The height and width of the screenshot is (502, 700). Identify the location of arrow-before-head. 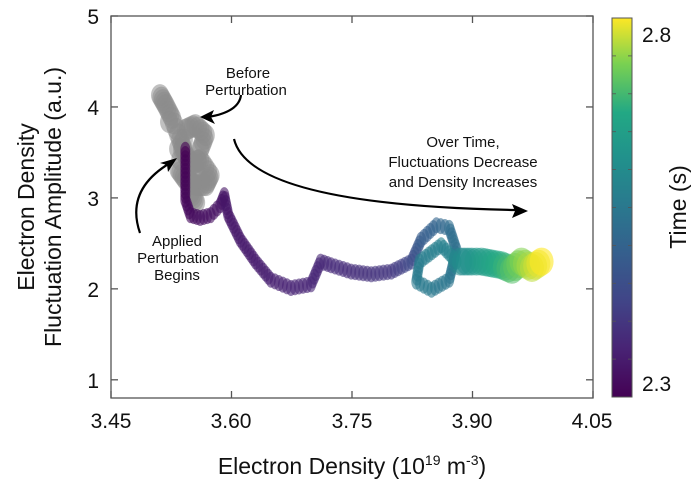
(207, 117).